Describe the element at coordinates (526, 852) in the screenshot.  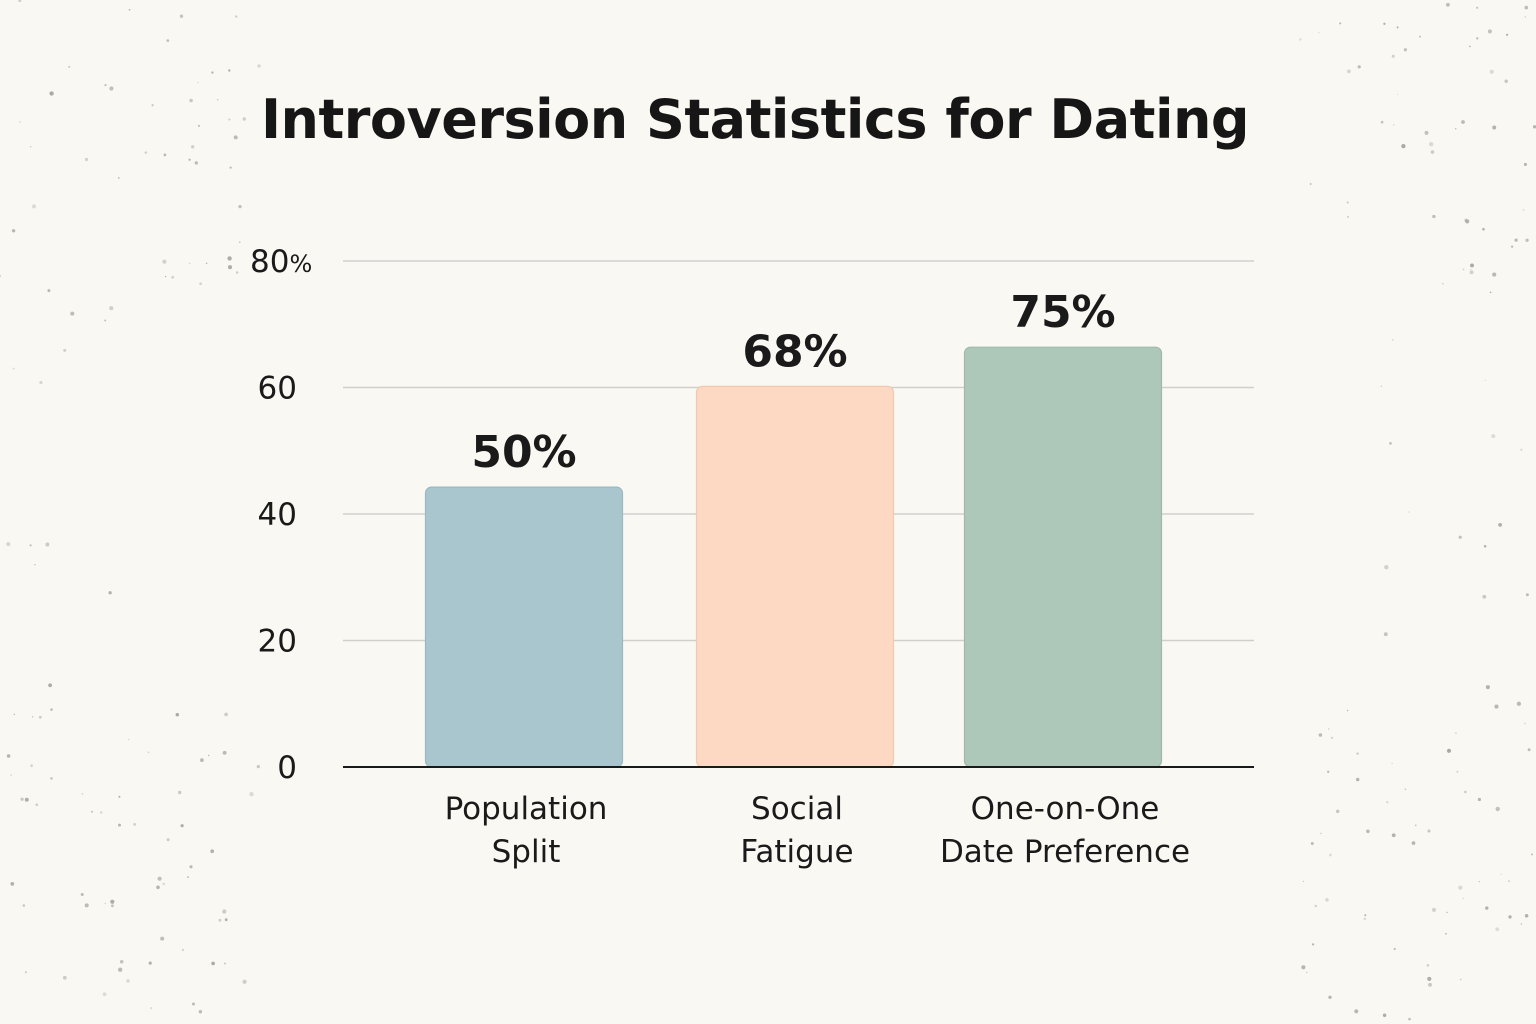
I see `category-label-1-line-2: Split` at that location.